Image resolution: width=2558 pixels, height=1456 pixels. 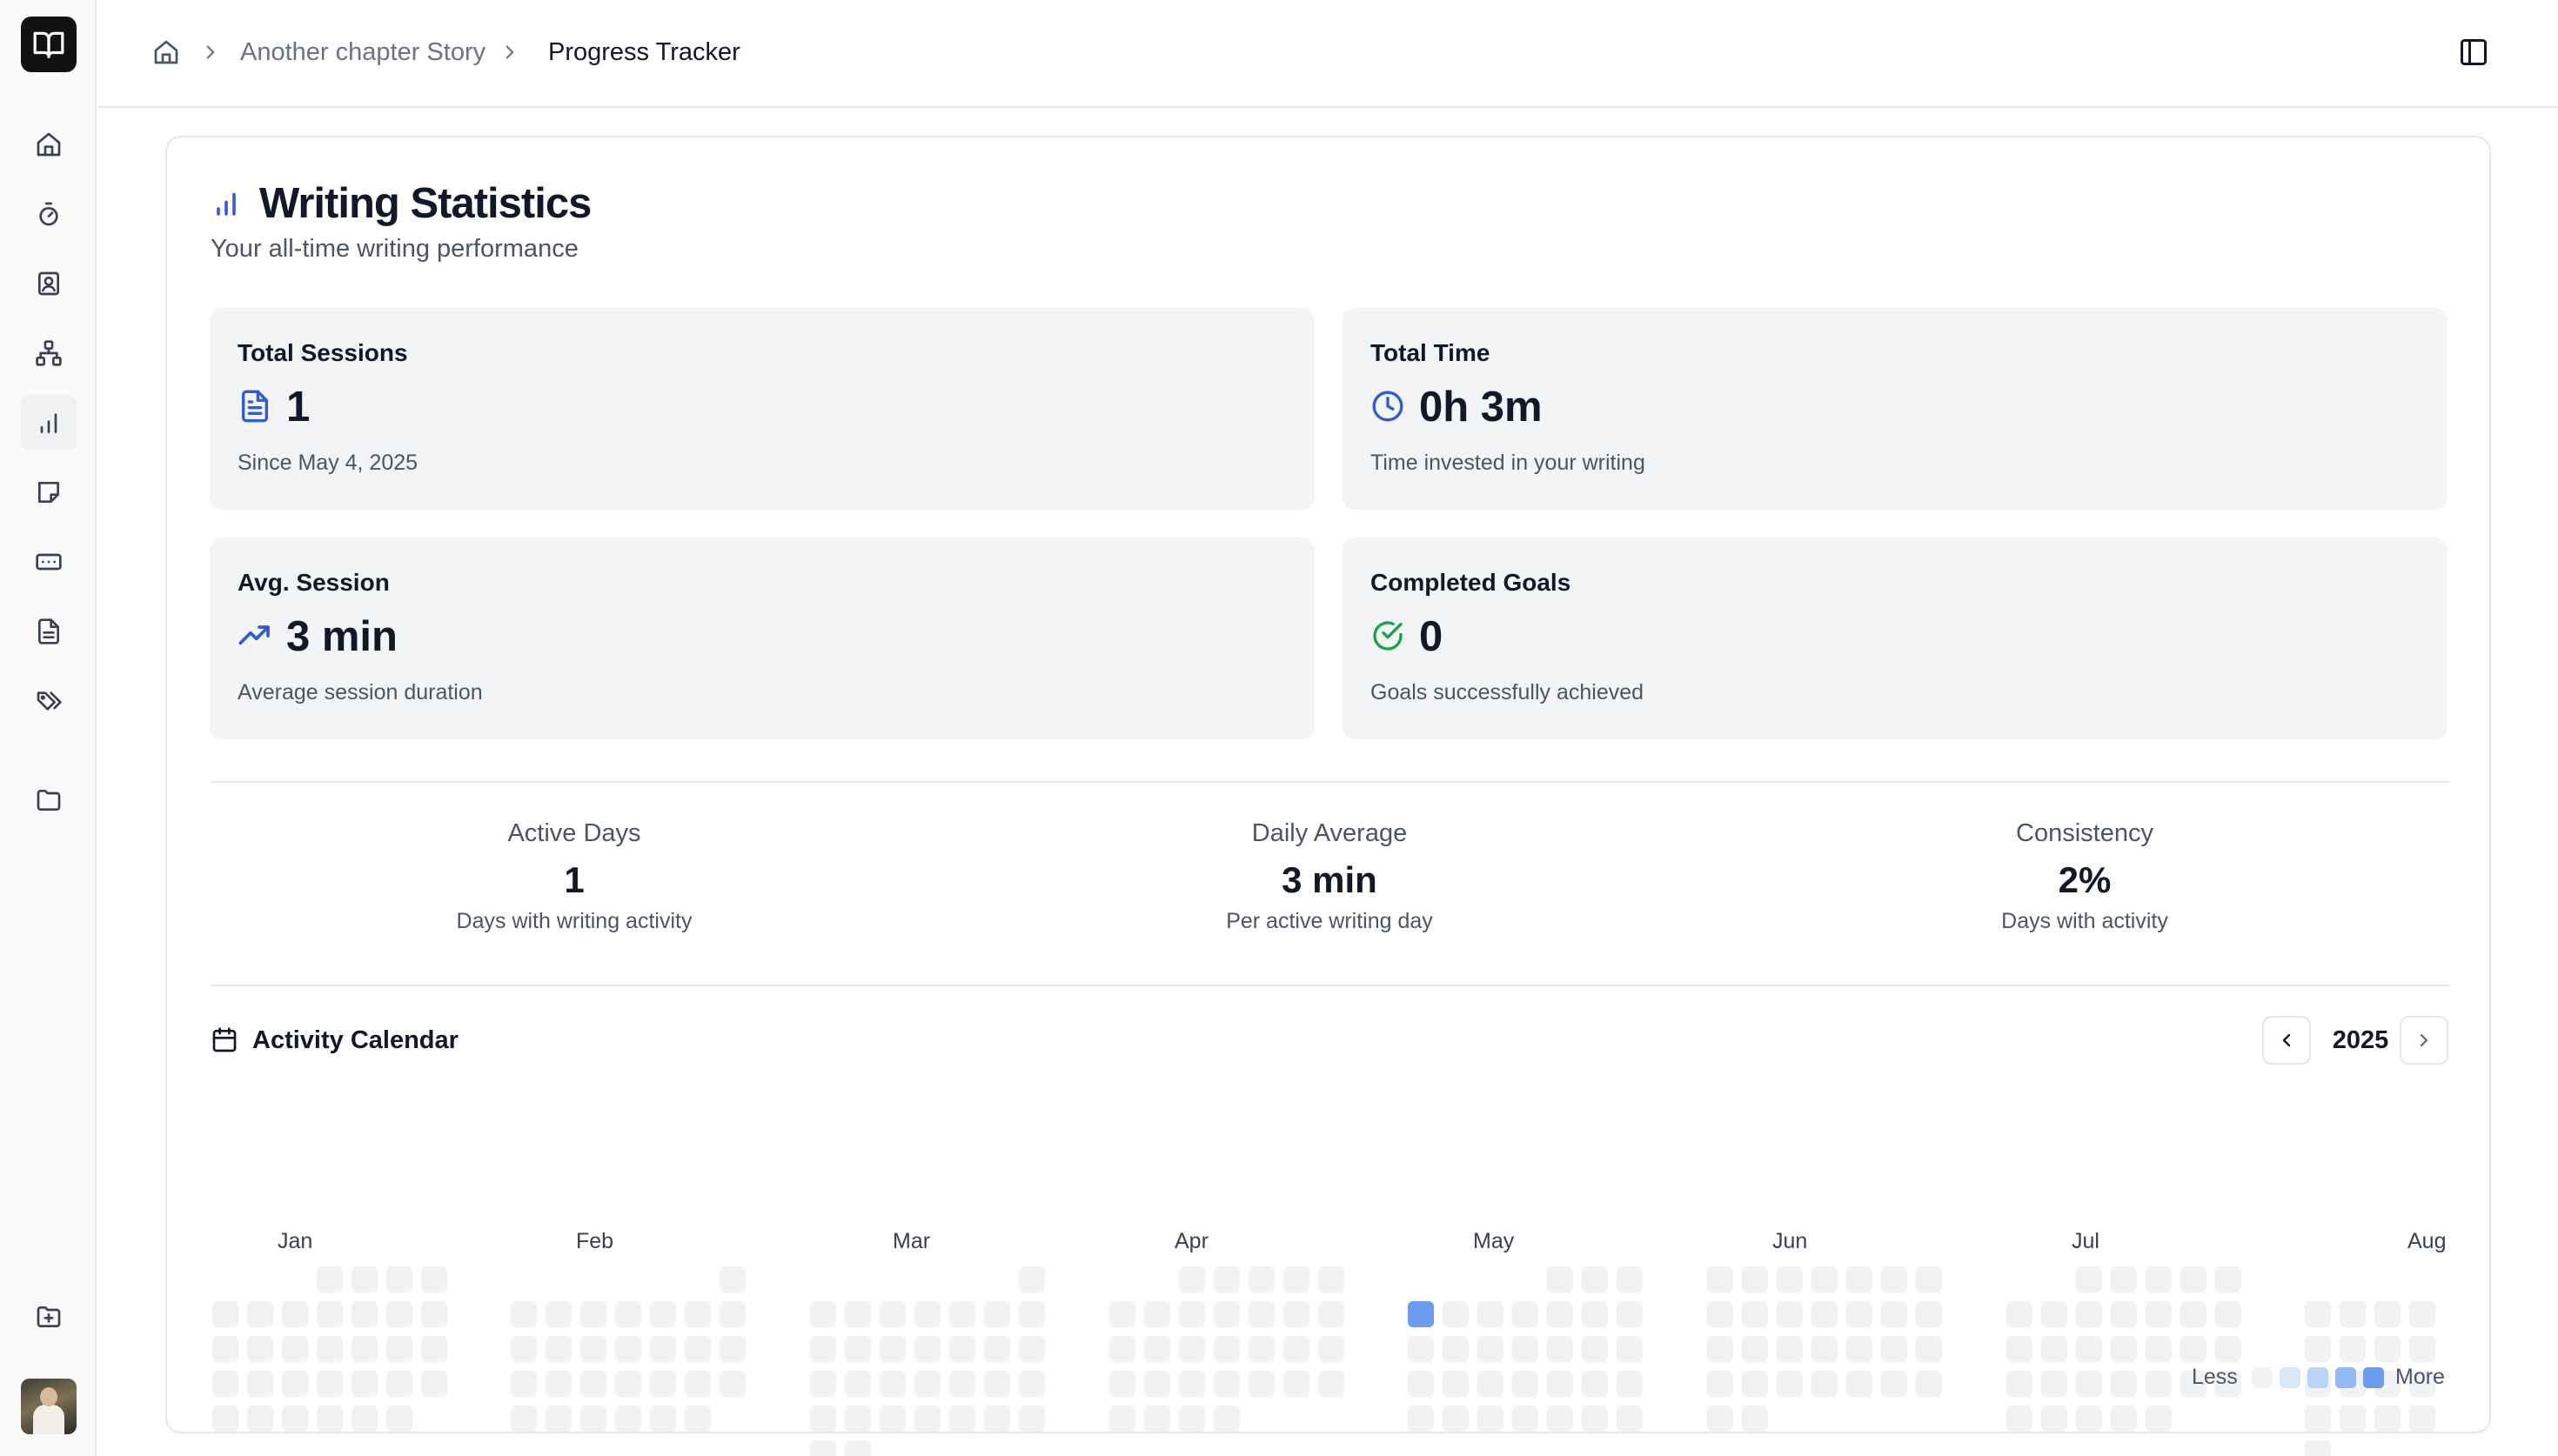 I want to click on nav-keyboard, so click(x=49, y=562).